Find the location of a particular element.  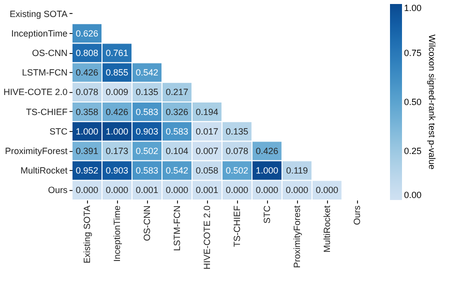

data-label: 0.007 is located at coordinates (207, 151).